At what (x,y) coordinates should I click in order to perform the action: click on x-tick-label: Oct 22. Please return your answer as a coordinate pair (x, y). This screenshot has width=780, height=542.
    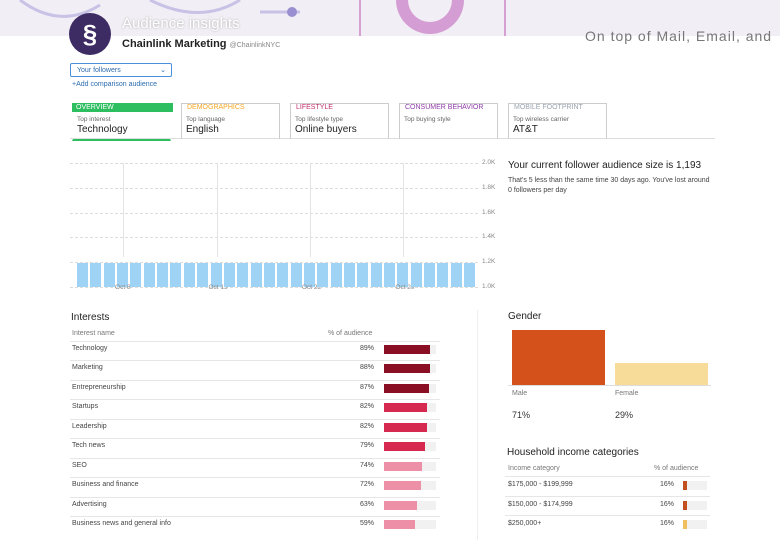
    Looking at the image, I should click on (311, 287).